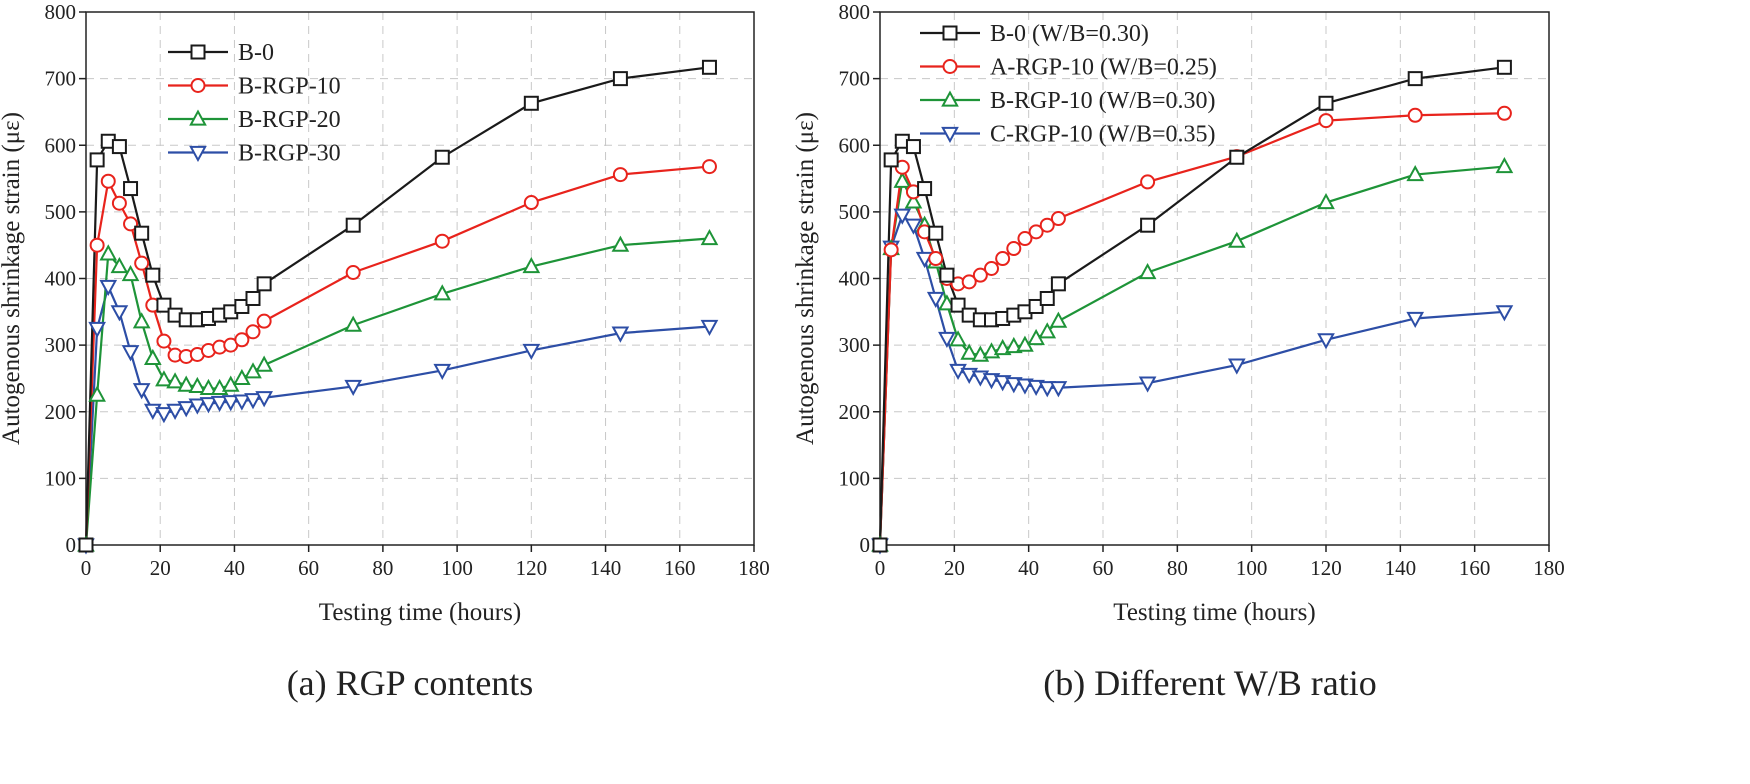  Describe the element at coordinates (289, 154) in the screenshot. I see `legend-label: B-RGP-30` at that location.